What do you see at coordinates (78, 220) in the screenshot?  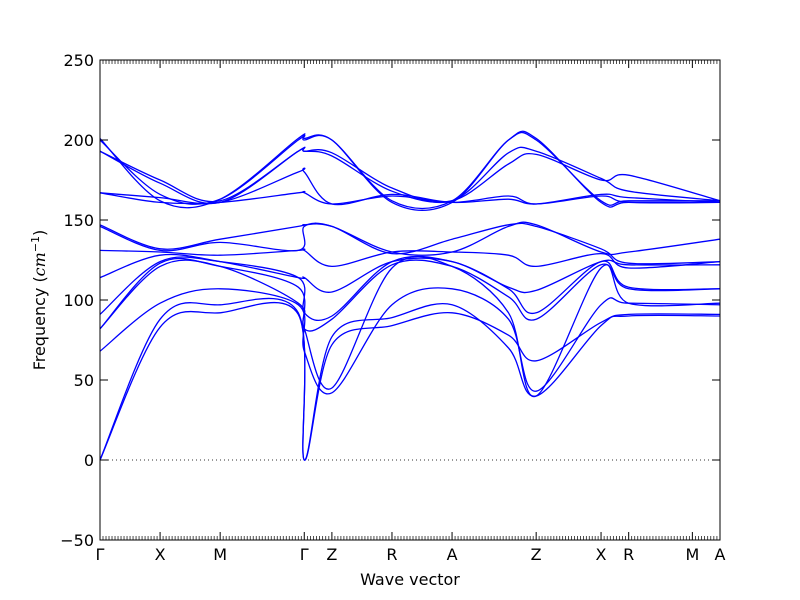 I see `y-tick-label: 150` at bounding box center [78, 220].